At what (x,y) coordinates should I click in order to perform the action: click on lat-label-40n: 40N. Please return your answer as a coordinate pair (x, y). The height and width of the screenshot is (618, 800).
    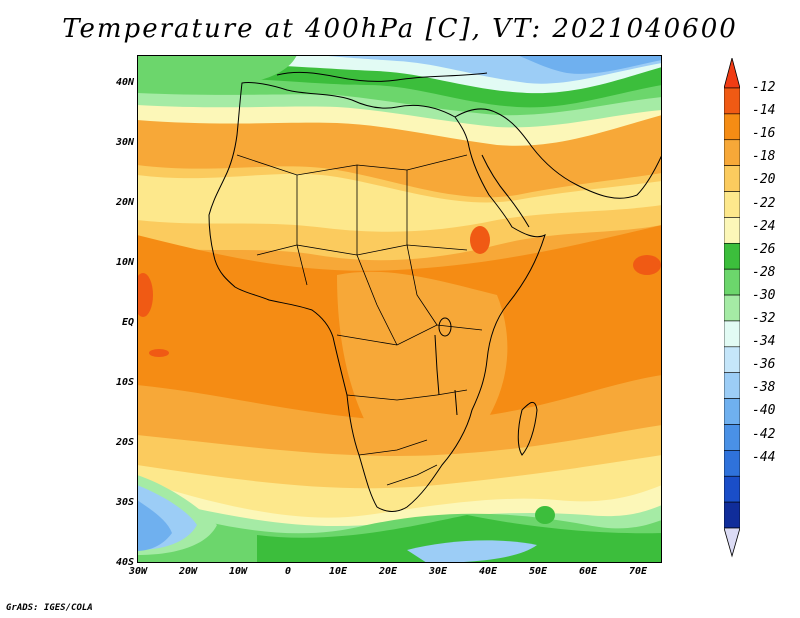
    Looking at the image, I should click on (124, 82).